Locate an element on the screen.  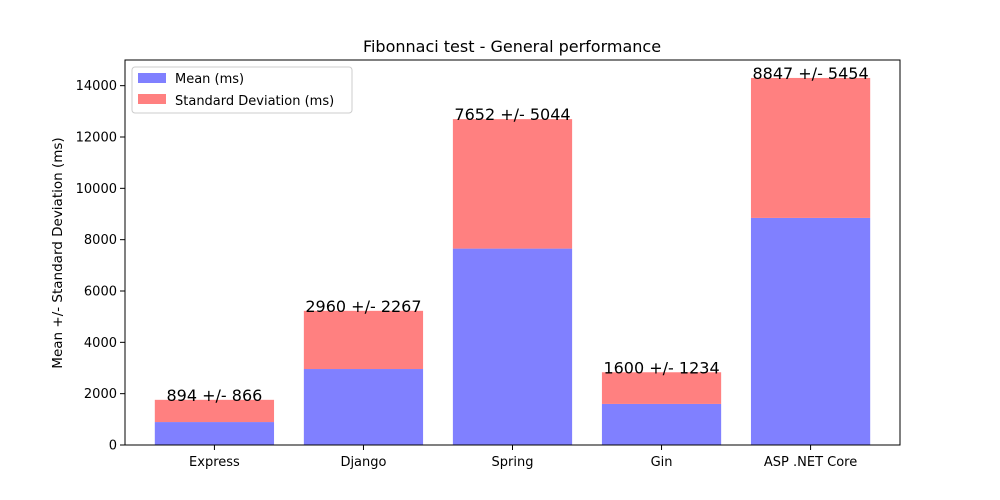
legend-label-mean: Mean (ms) is located at coordinates (209, 79).